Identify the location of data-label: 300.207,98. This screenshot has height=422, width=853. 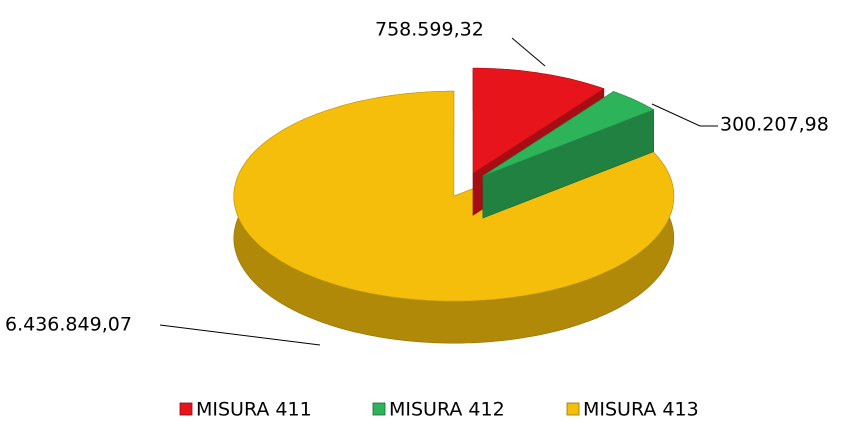
(774, 125).